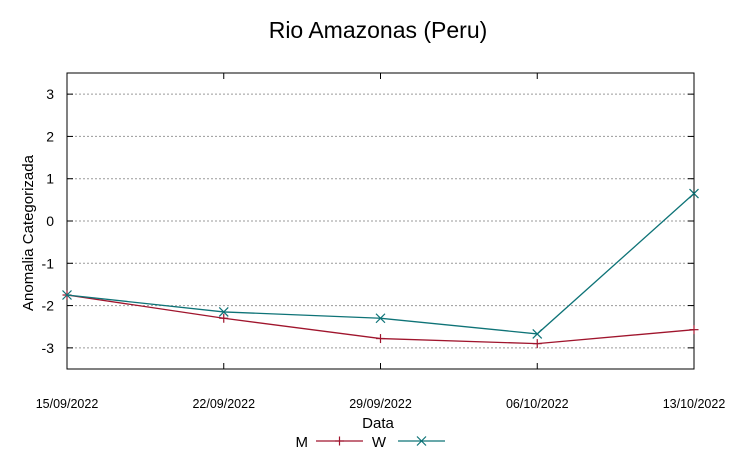 This screenshot has width=753, height=459. Describe the element at coordinates (421, 441) in the screenshot. I see `legend-marker-W` at that location.